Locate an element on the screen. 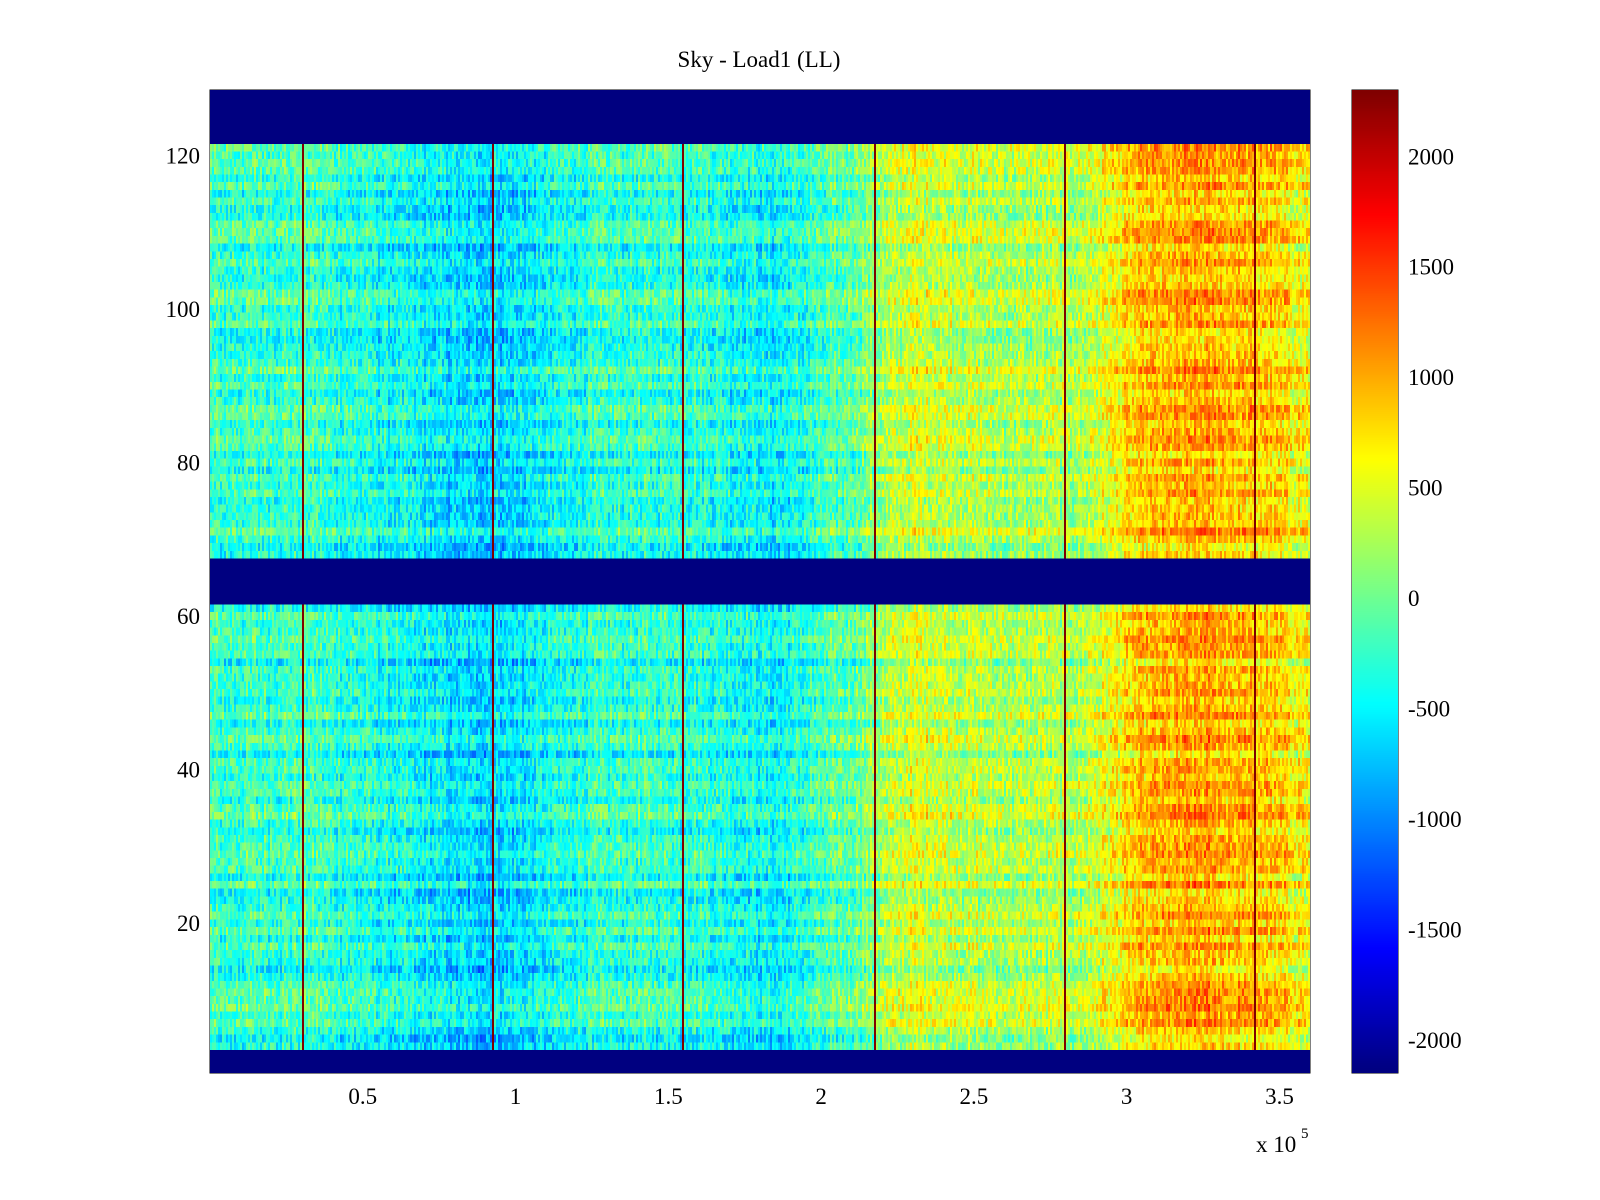 Image resolution: width=1600 pixels, height=1200 pixels. colorbar-tick-label: -1000 is located at coordinates (1435, 819).